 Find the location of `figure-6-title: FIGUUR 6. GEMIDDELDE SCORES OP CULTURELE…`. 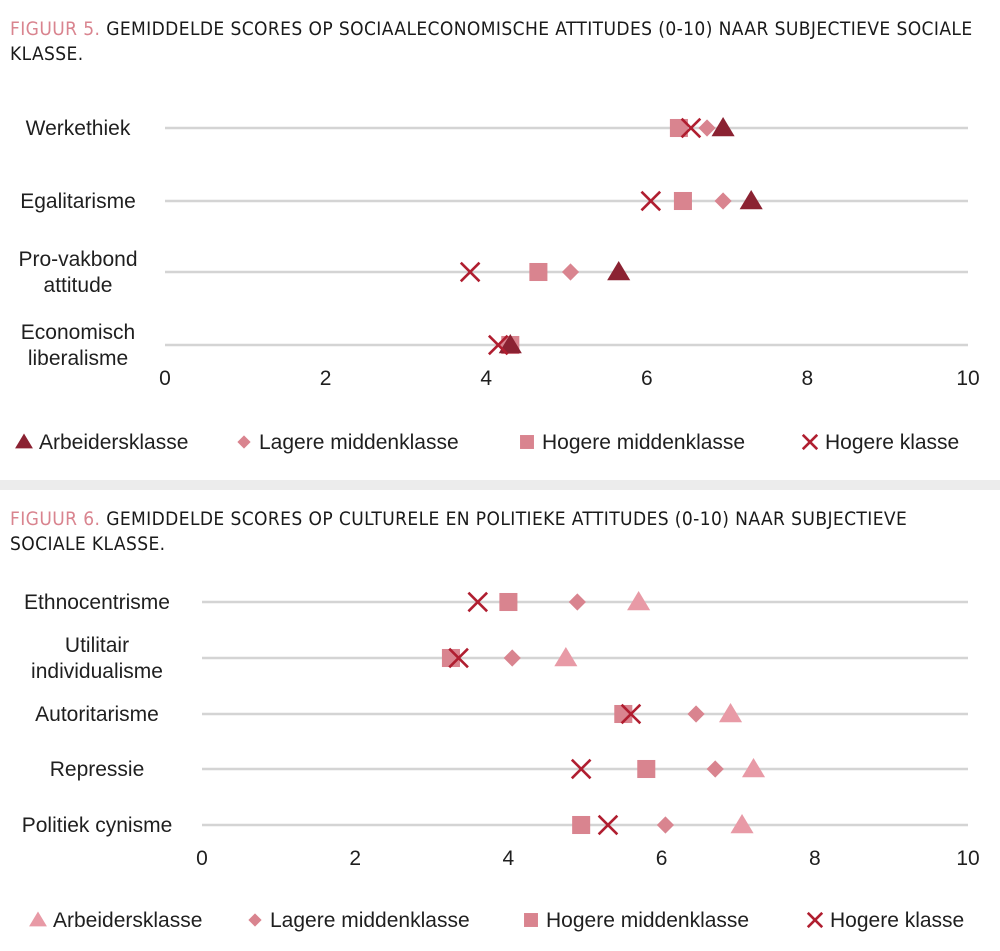

figure-6-title: FIGUUR 6. GEMIDDELDE SCORES OP CULTURELE… is located at coordinates (497, 532).